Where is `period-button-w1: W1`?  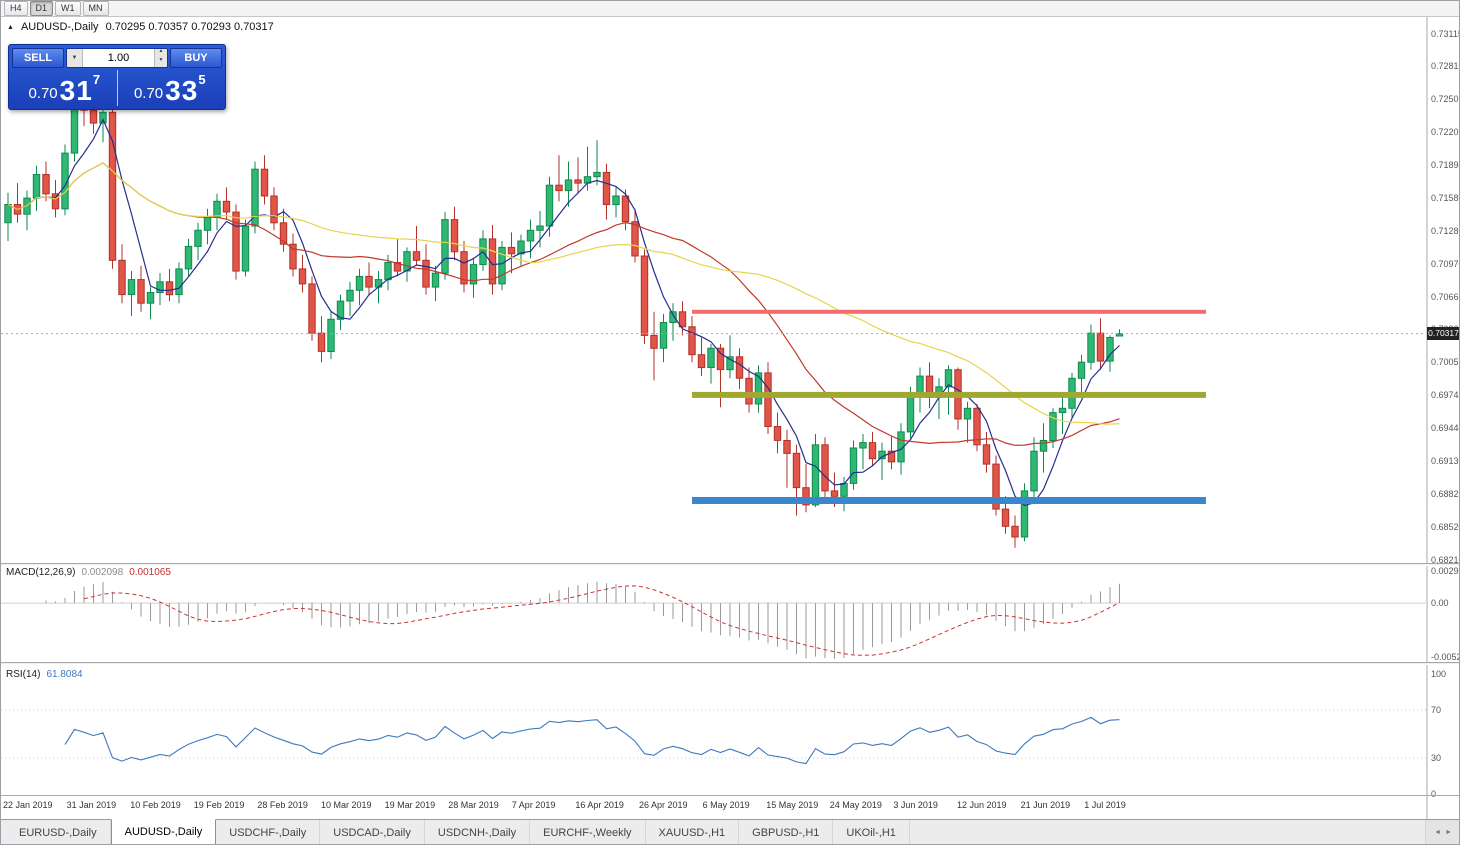
period-button-w1: W1 is located at coordinates (68, 8).